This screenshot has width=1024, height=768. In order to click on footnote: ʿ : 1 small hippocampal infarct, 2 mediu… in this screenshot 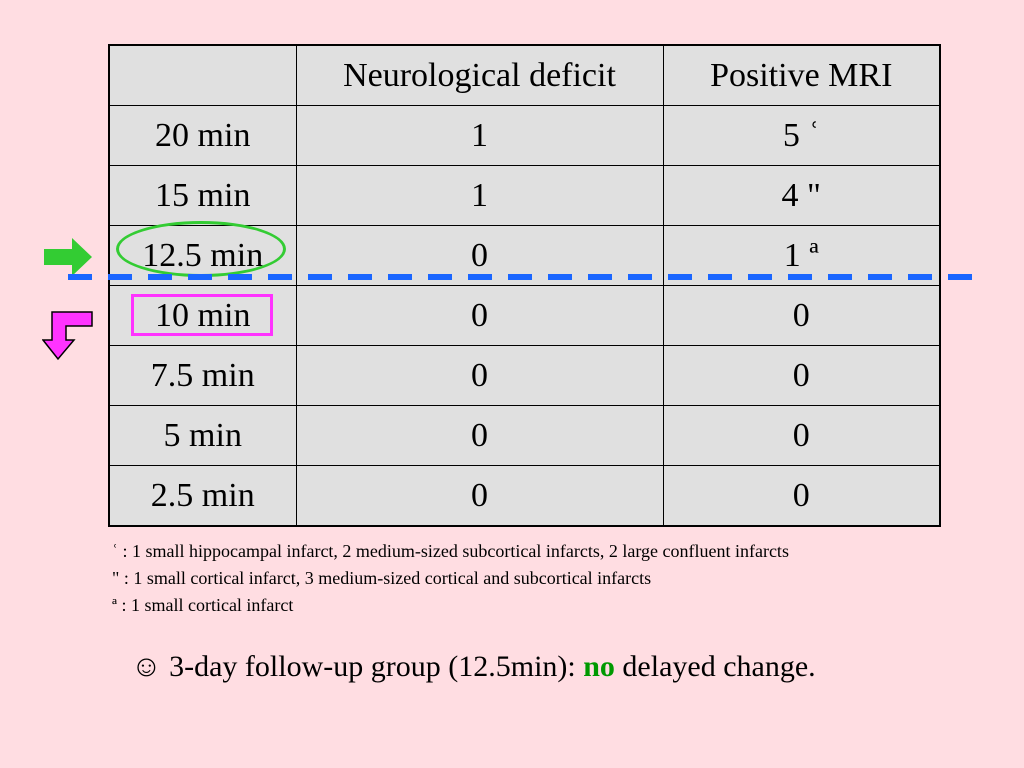, I will do `click(450, 551)`.